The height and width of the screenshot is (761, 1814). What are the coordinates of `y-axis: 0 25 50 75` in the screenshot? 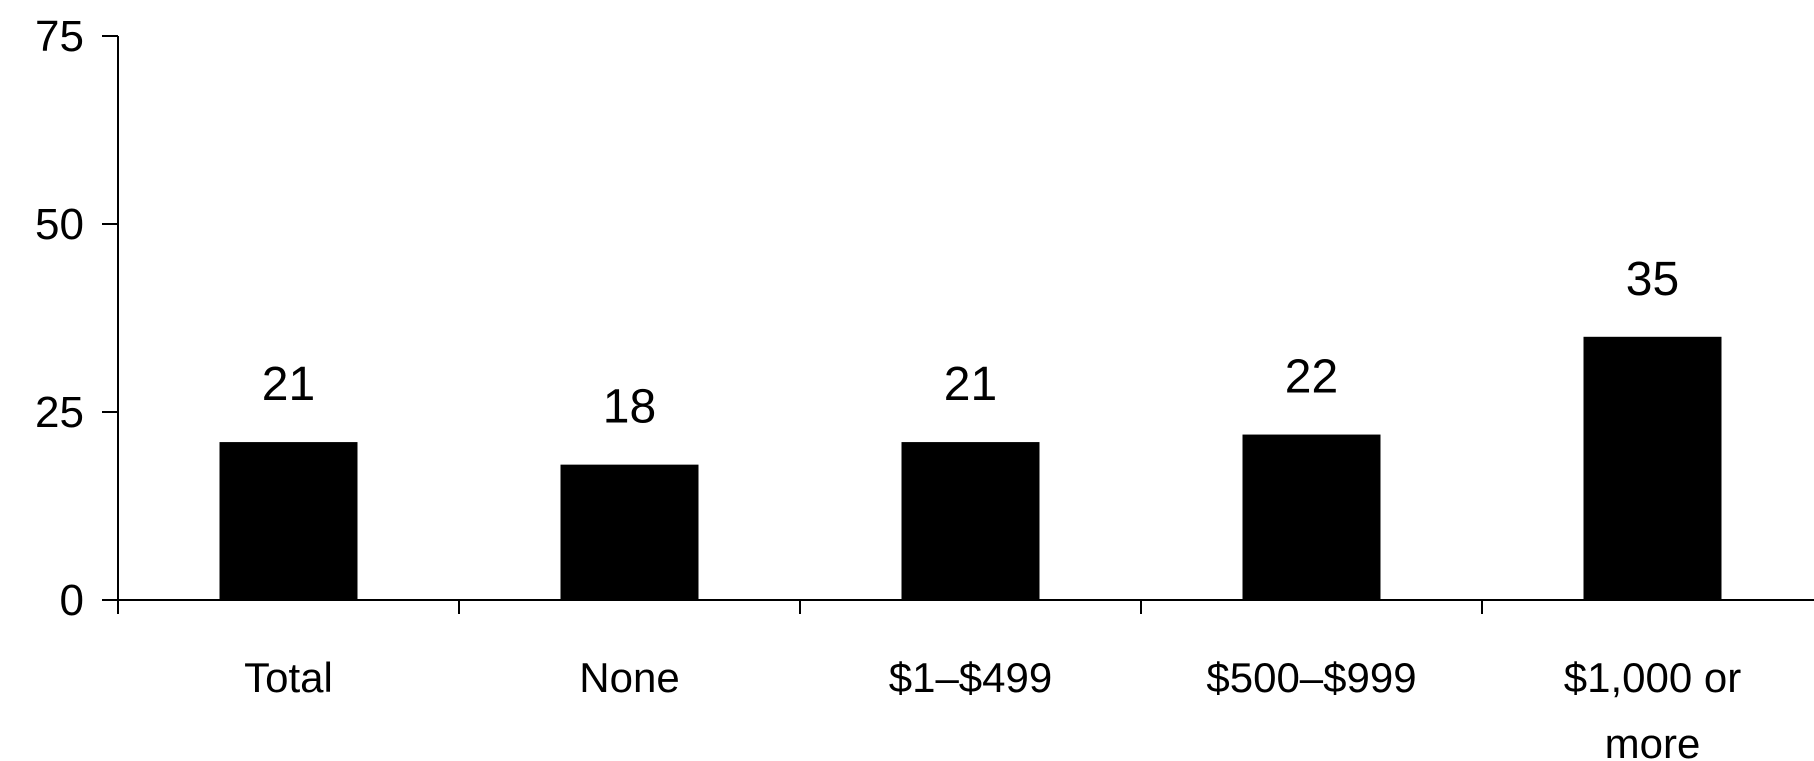 It's located at (77, 318).